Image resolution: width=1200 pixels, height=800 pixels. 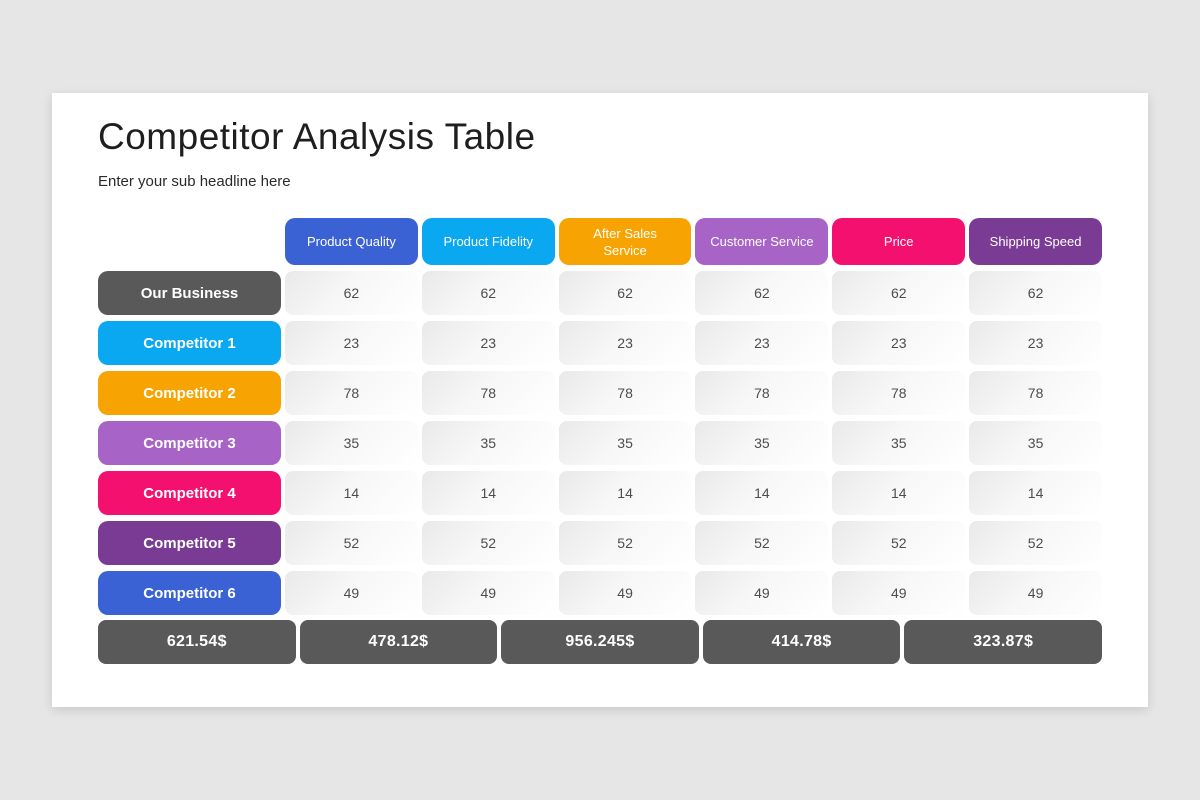 I want to click on row-header: Our Business, so click(x=189, y=293).